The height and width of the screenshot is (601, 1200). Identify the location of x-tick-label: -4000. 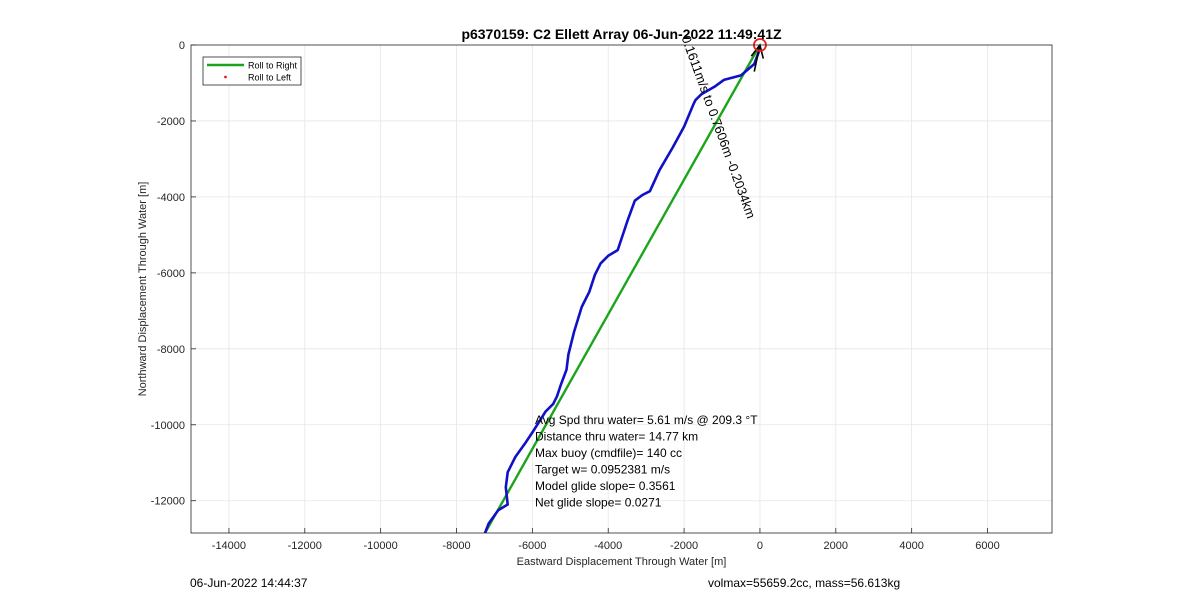
(608, 546).